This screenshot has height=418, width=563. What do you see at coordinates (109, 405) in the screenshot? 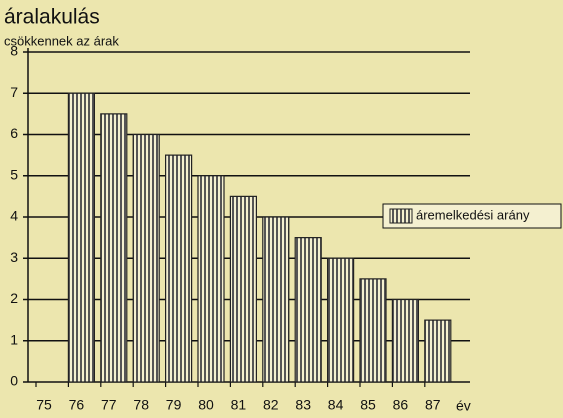
I see `x-tick-label: 77` at bounding box center [109, 405].